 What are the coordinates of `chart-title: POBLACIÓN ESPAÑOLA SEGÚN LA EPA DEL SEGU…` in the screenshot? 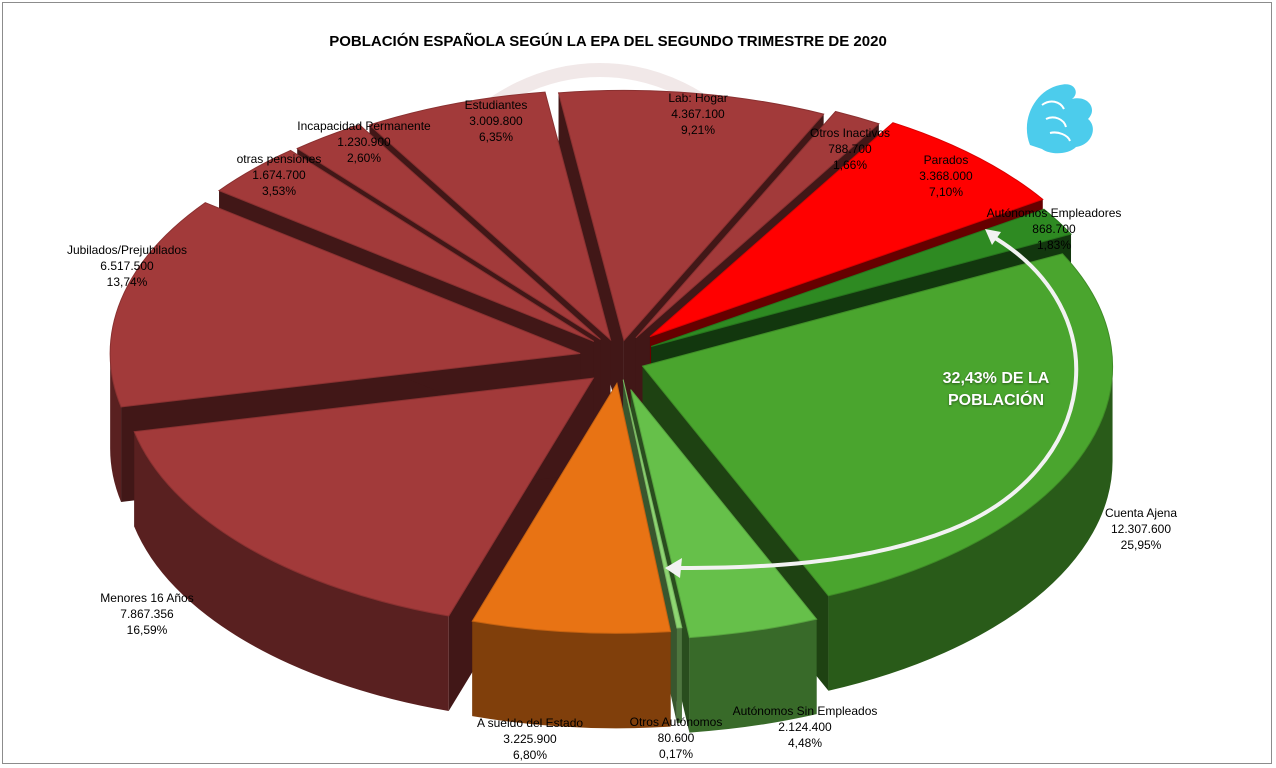 It's located at (608, 41).